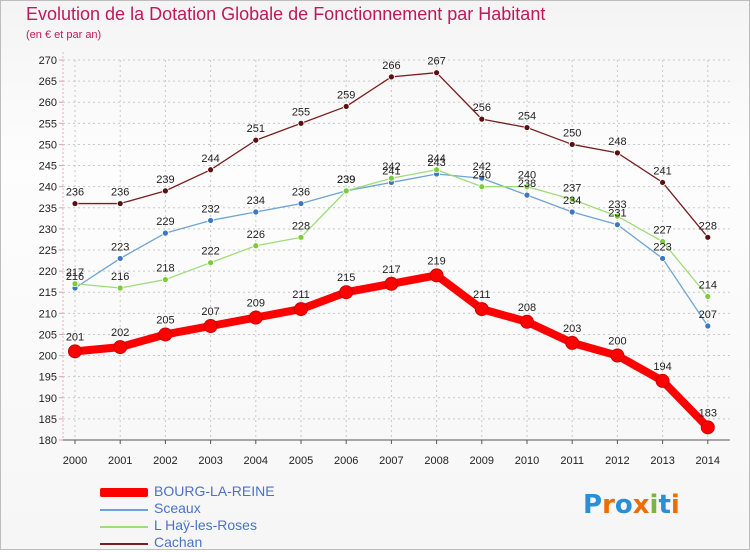 The image size is (750, 552). Describe the element at coordinates (301, 461) in the screenshot. I see `x-tick-label: 2005` at that location.